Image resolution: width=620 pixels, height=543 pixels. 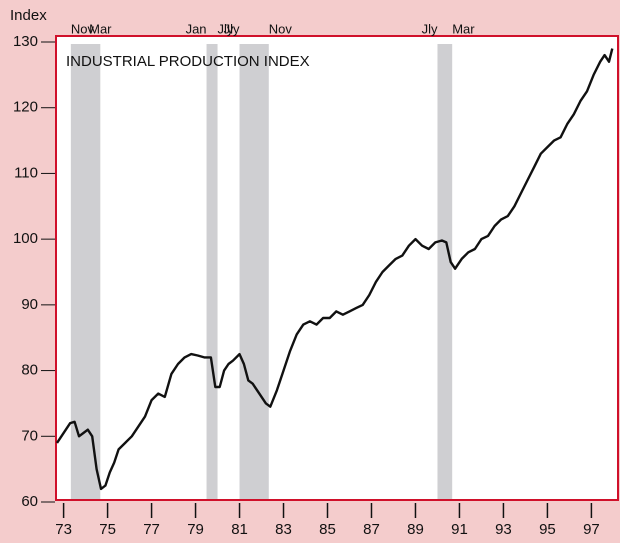 I want to click on y-axis-label: Index, so click(x=28, y=15).